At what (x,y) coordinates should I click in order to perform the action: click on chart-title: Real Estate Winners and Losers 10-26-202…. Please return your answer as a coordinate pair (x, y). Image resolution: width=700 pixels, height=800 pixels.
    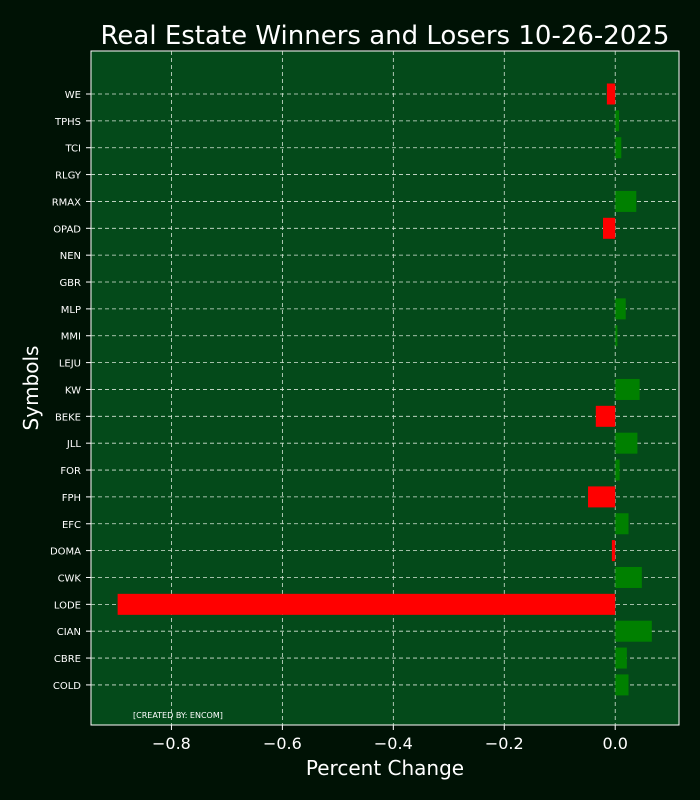
    Looking at the image, I should click on (385, 36).